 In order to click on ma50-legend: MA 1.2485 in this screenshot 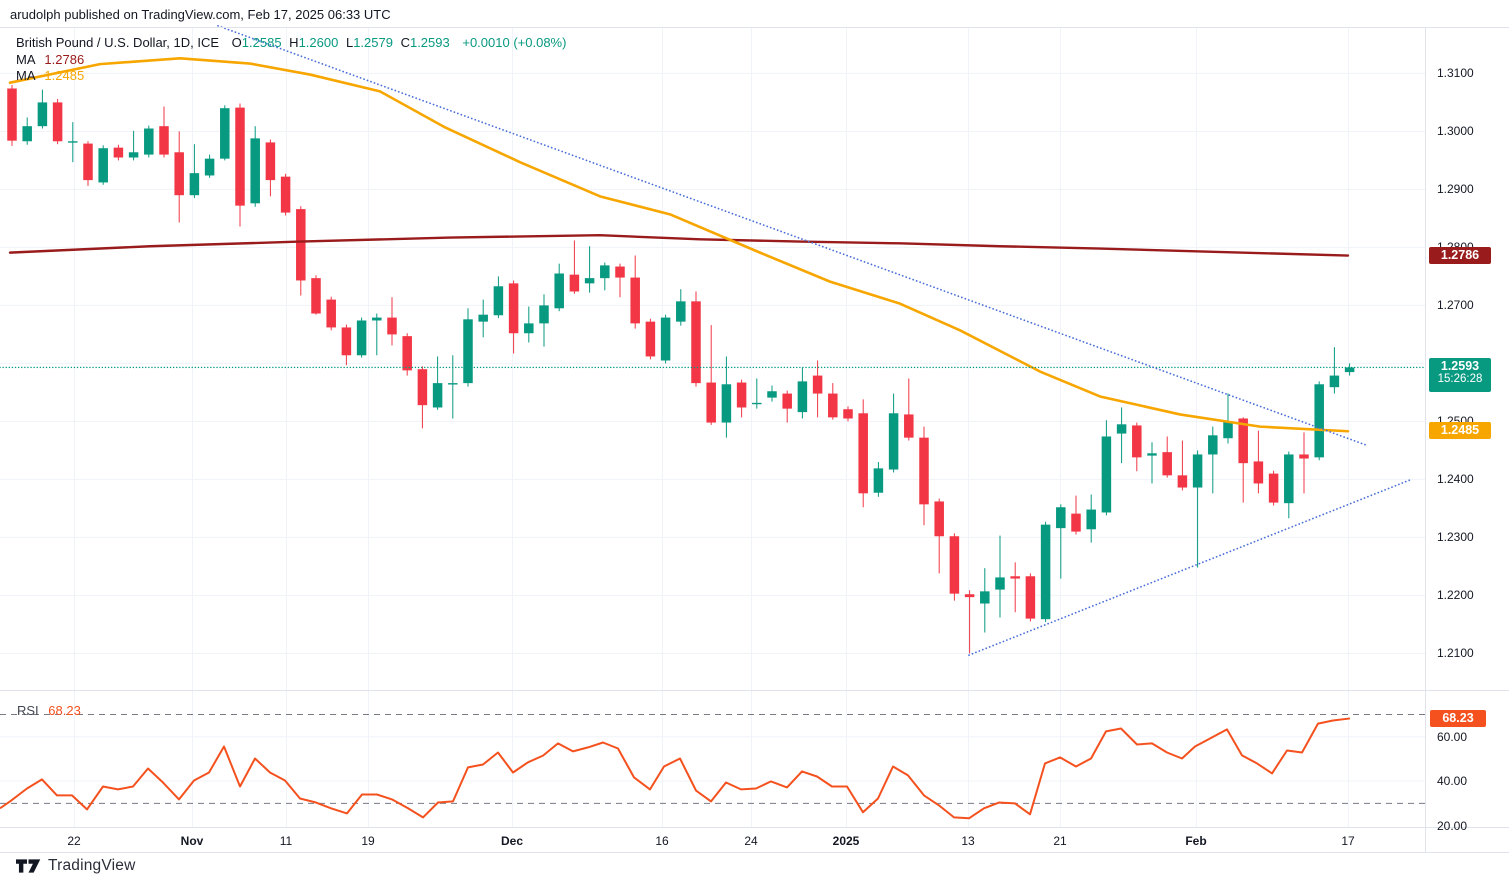, I will do `click(50, 75)`.